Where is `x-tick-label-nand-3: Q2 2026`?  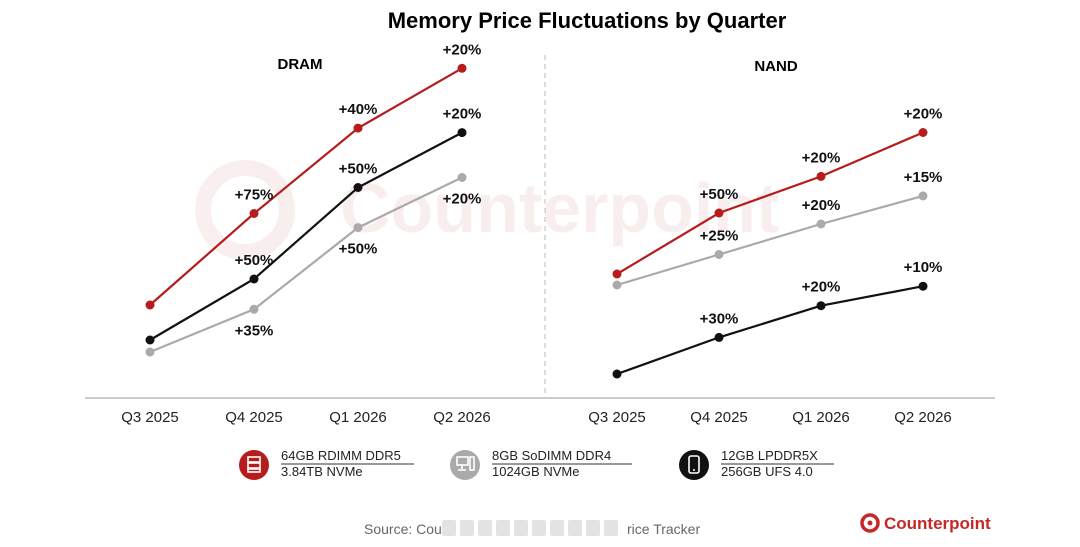
x-tick-label-nand-3: Q2 2026 is located at coordinates (923, 417).